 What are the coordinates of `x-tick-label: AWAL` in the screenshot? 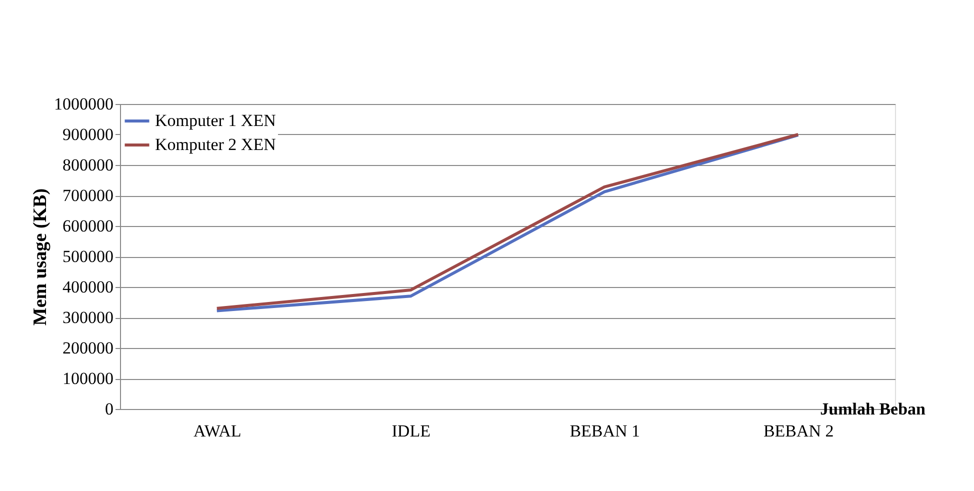 It's located at (218, 431).